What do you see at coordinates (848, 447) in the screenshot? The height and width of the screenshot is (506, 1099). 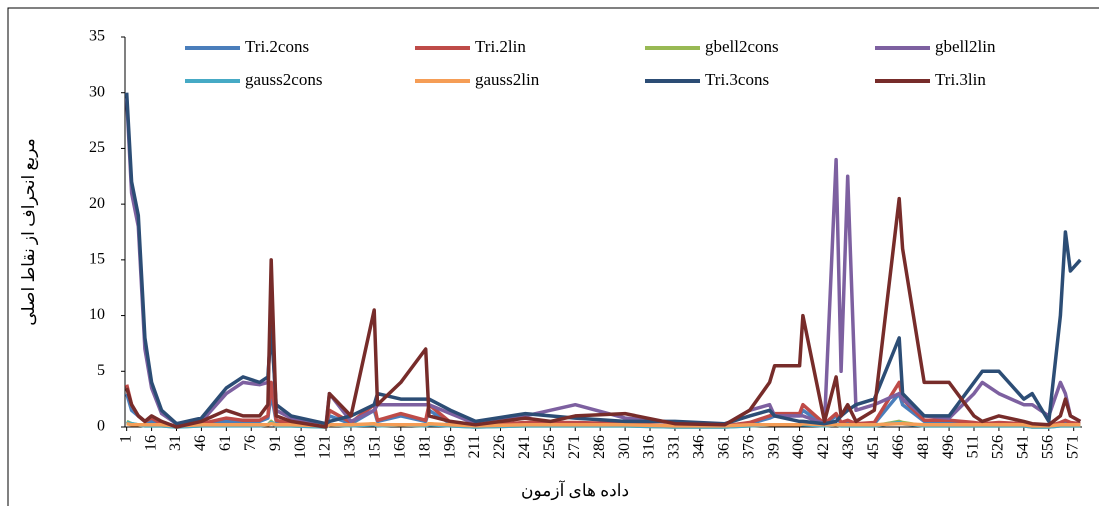 I see `x-tick-label: 436` at bounding box center [848, 447].